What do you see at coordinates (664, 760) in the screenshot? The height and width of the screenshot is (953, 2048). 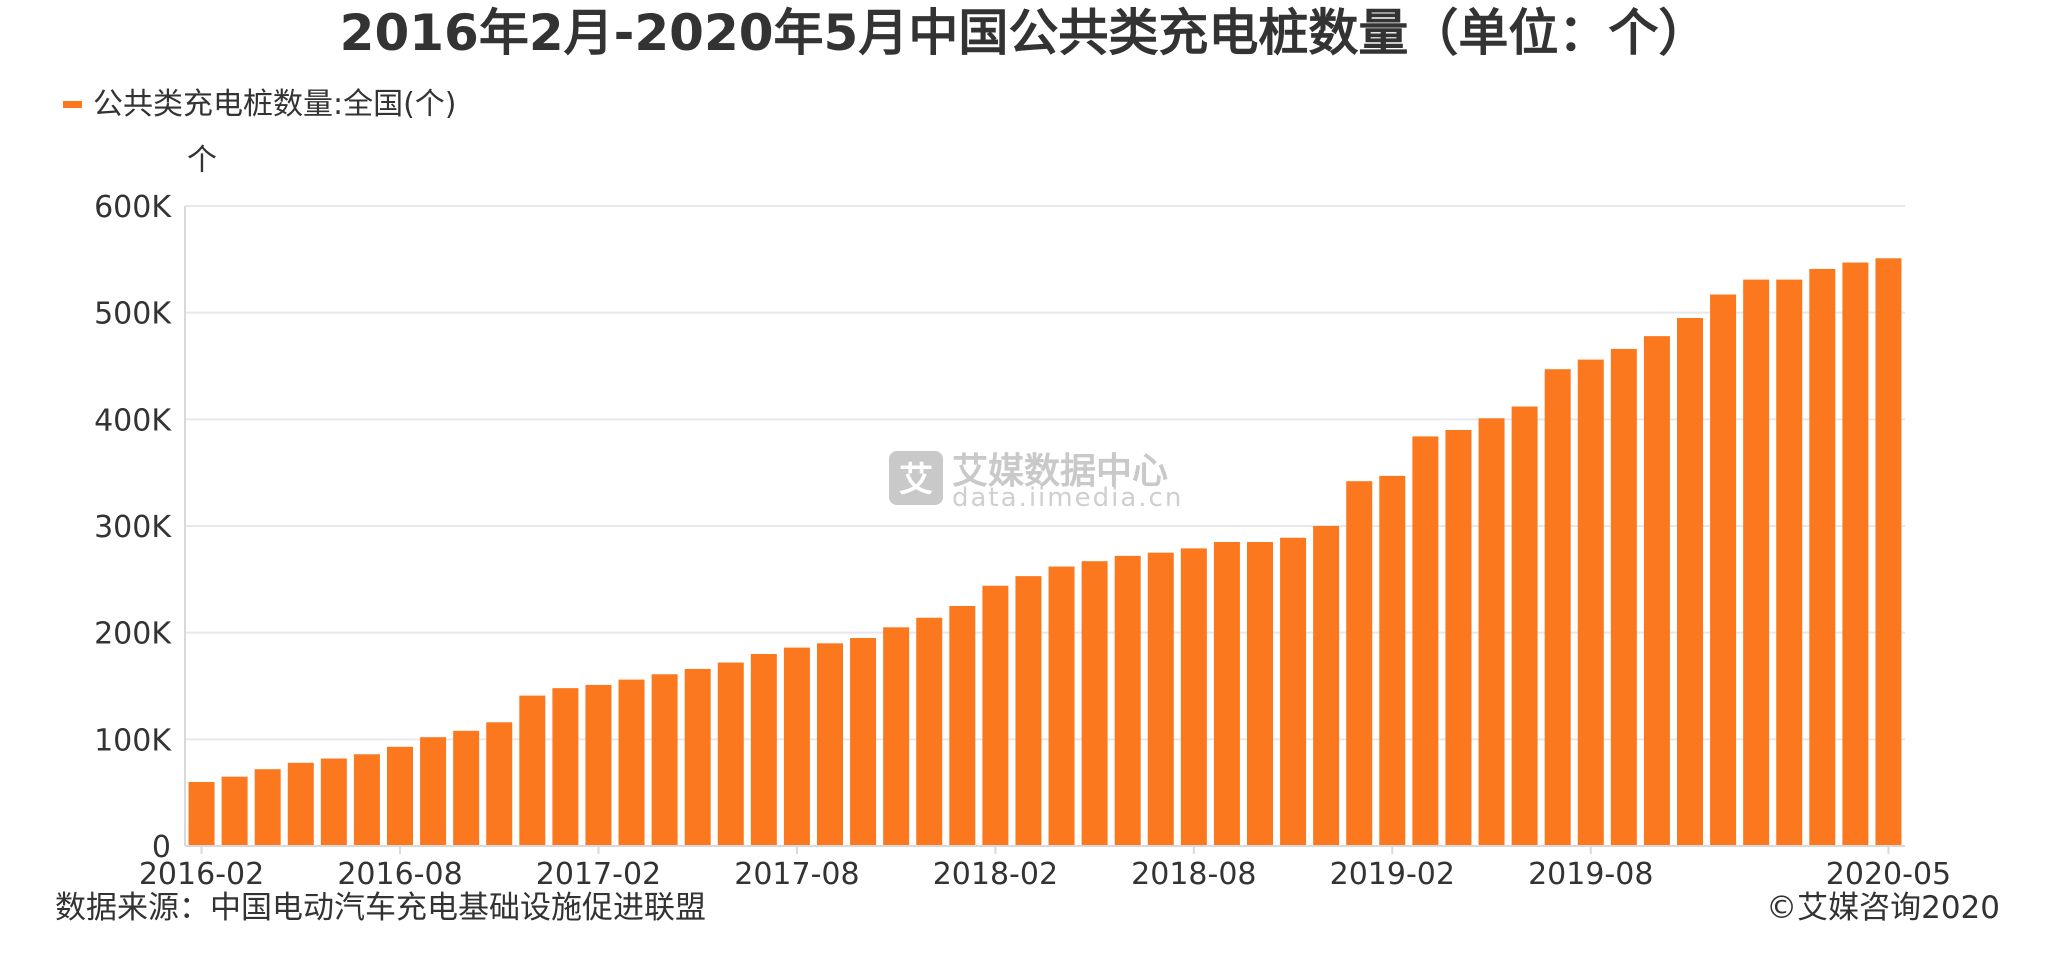 I see `bar-2017-04: 2017-04: 161000` at bounding box center [664, 760].